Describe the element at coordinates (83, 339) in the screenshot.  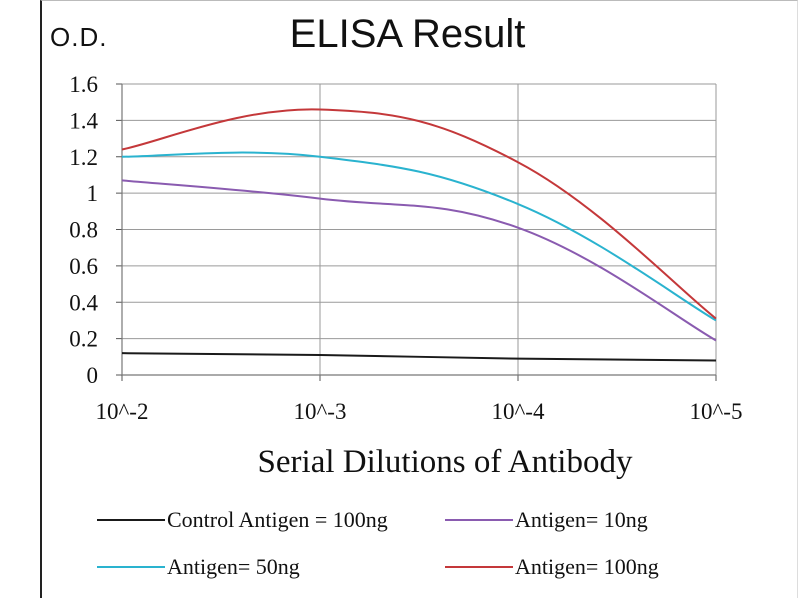
I see `y-tick-label: 0.2` at that location.